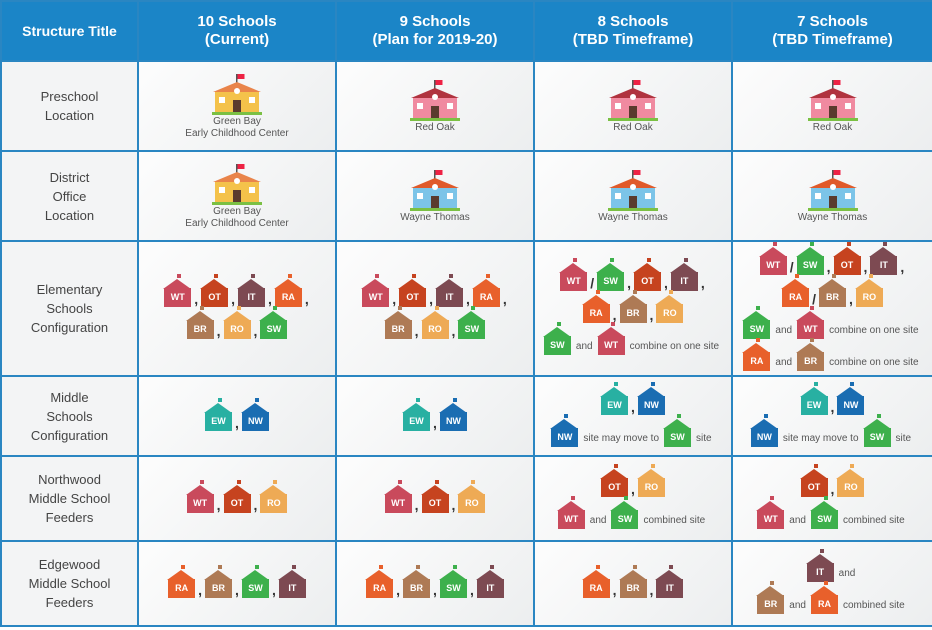 The image size is (932, 630). What do you see at coordinates (873, 605) in the screenshot?
I see `note-text: t:combined site` at bounding box center [873, 605].